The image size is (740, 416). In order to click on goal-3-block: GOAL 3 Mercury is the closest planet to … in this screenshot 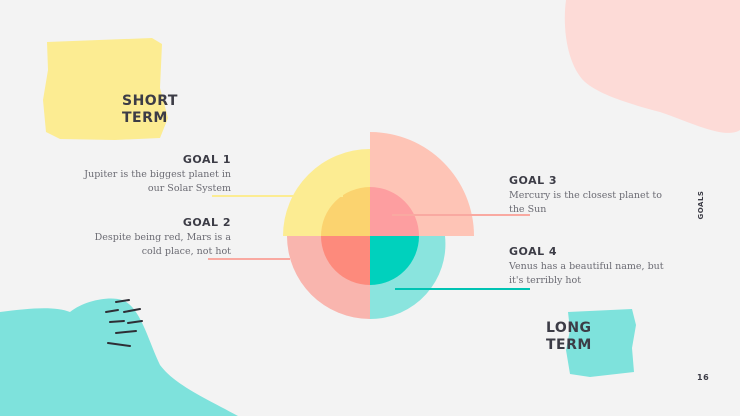, I will do `click(589, 195)`.